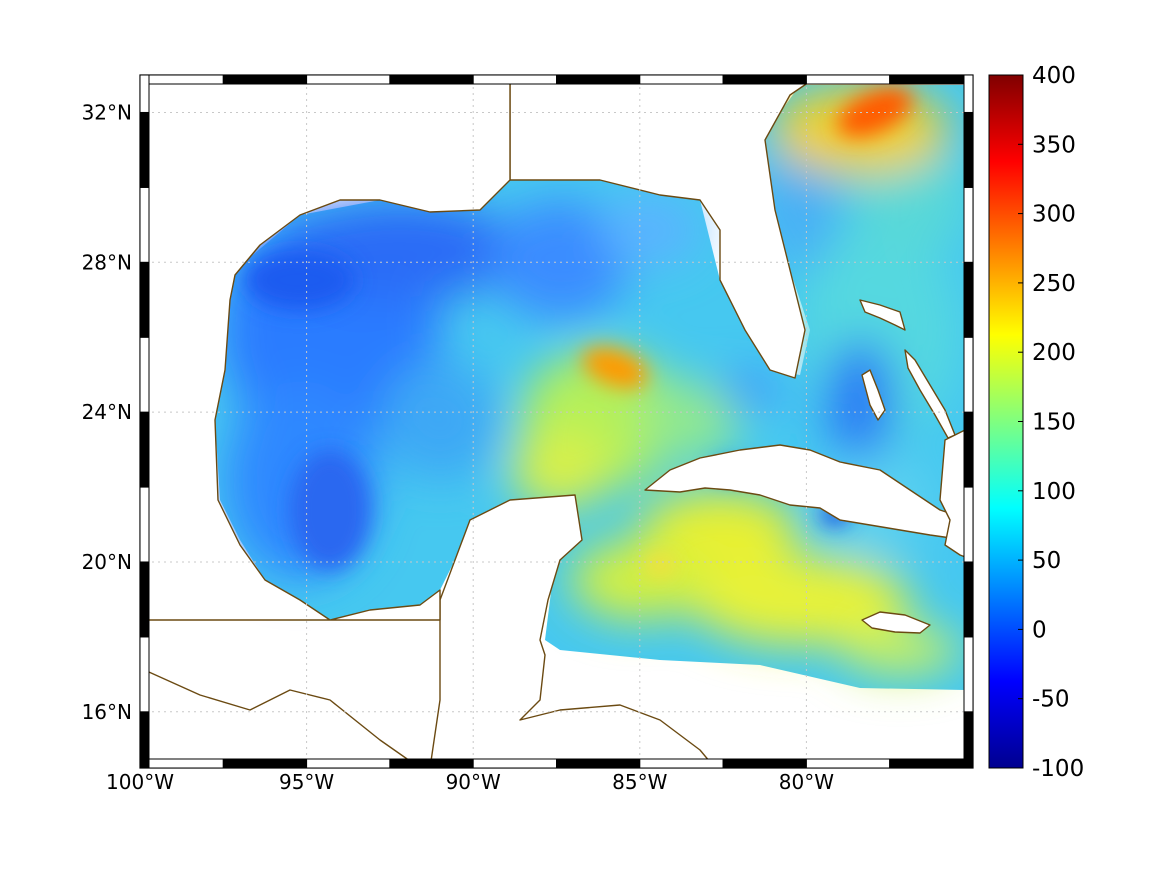 The image size is (1167, 875). What do you see at coordinates (1054, 76) in the screenshot?
I see `colorbar-tick-label: 400` at bounding box center [1054, 76].